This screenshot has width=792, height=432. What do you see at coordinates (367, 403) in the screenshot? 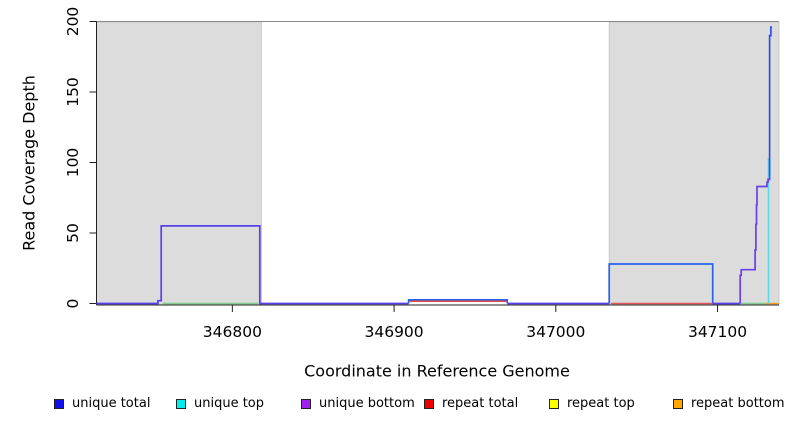
I see `legend-label-unique-bottom: unique bottom` at bounding box center [367, 403].